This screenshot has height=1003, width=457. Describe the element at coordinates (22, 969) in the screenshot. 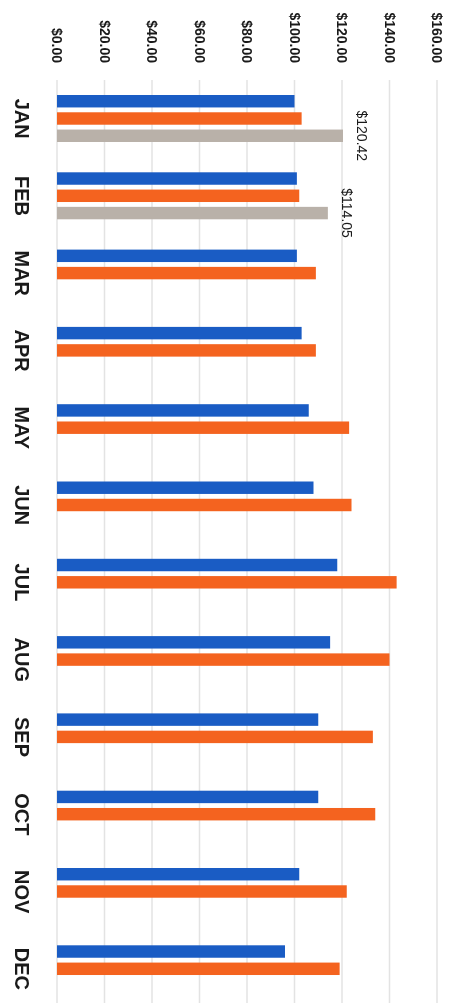

I see `y-tick-label: DEC` at that location.